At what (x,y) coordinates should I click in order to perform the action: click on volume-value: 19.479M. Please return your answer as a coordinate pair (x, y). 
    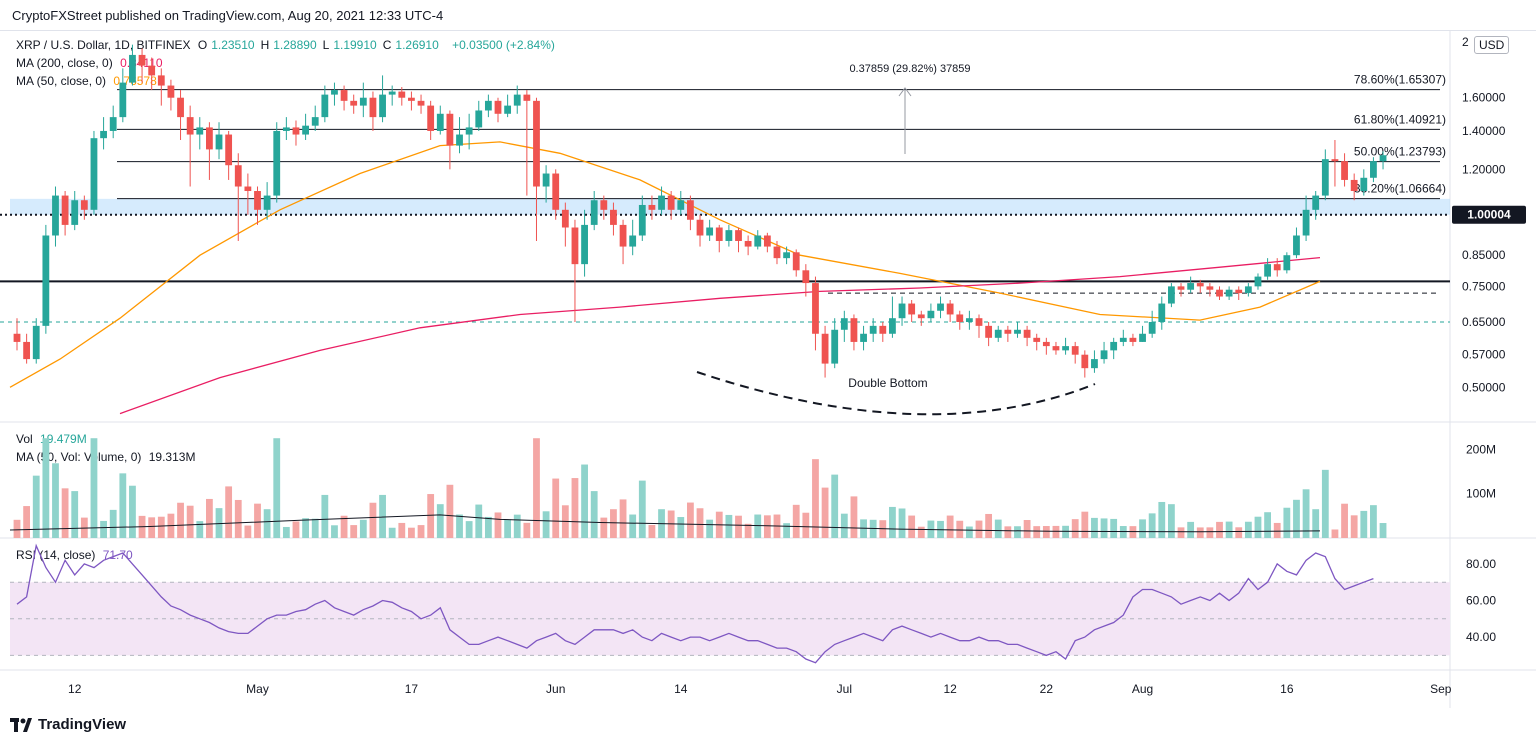
    Looking at the image, I should click on (63, 439).